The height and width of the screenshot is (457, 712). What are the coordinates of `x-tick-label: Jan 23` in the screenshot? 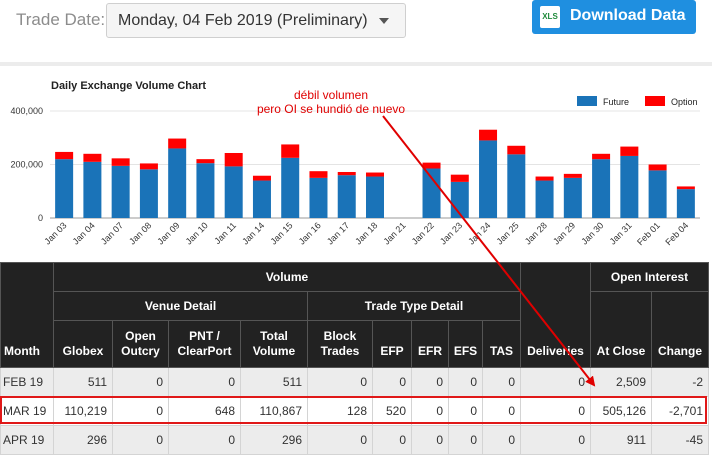 It's located at (451, 233).